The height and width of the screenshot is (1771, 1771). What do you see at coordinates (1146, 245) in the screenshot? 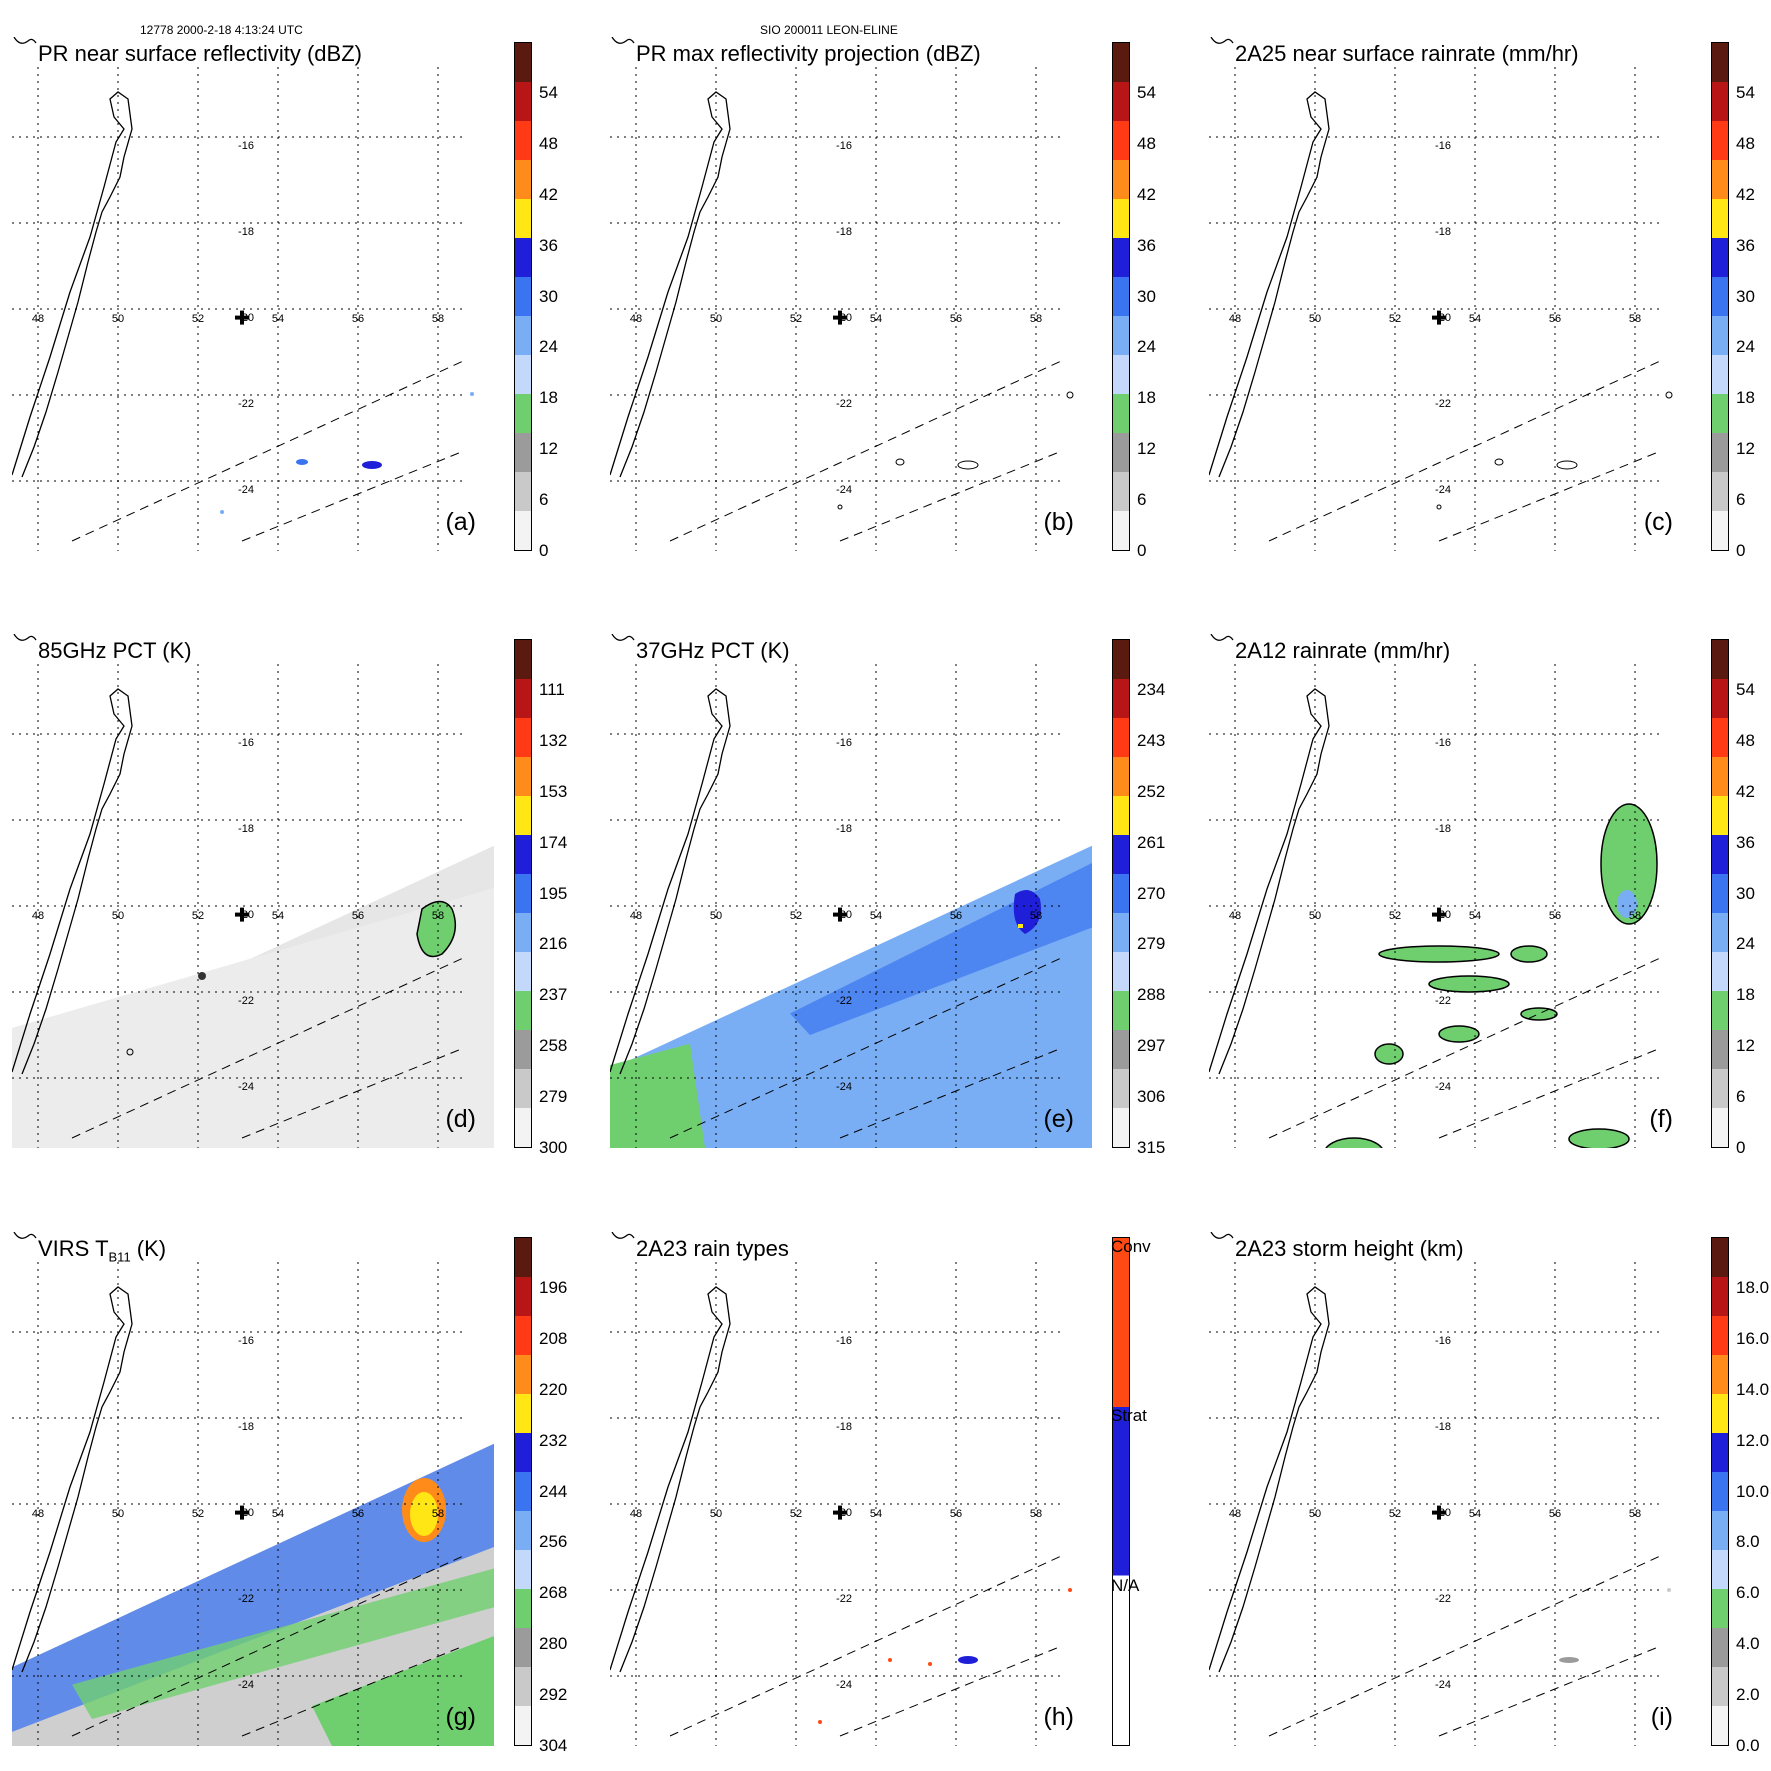
I see `colorbar-tick-label: 36` at bounding box center [1146, 245].